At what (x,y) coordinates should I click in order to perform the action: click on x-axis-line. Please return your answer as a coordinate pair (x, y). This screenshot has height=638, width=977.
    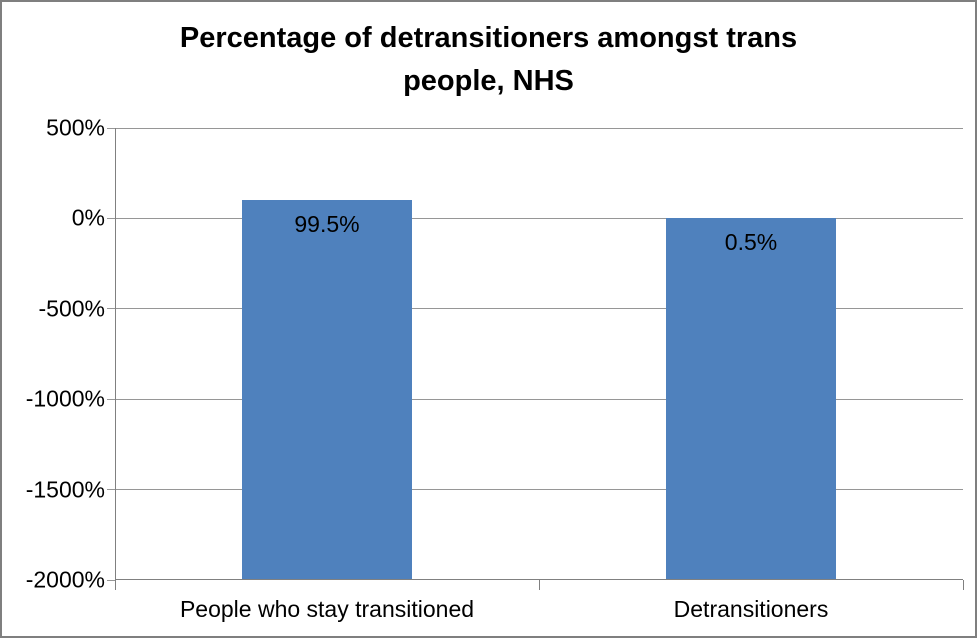
    Looking at the image, I should click on (539, 579).